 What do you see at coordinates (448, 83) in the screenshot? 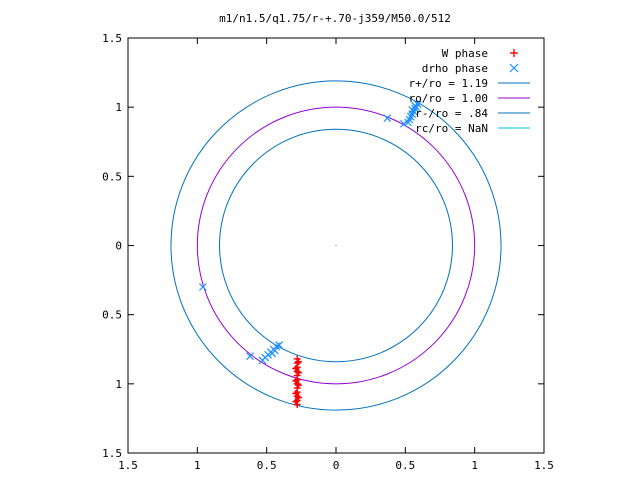
I see `legend-label: r+/ro = 1.19` at bounding box center [448, 83].